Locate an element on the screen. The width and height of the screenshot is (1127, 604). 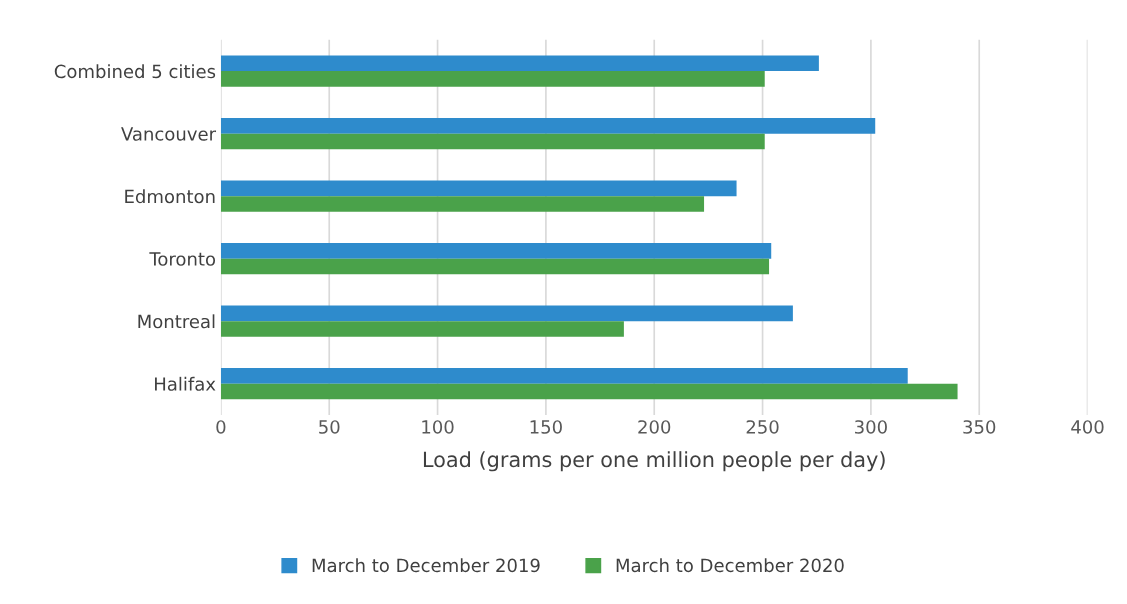
y-tick-label: Combined 5 cities is located at coordinates (135, 71).